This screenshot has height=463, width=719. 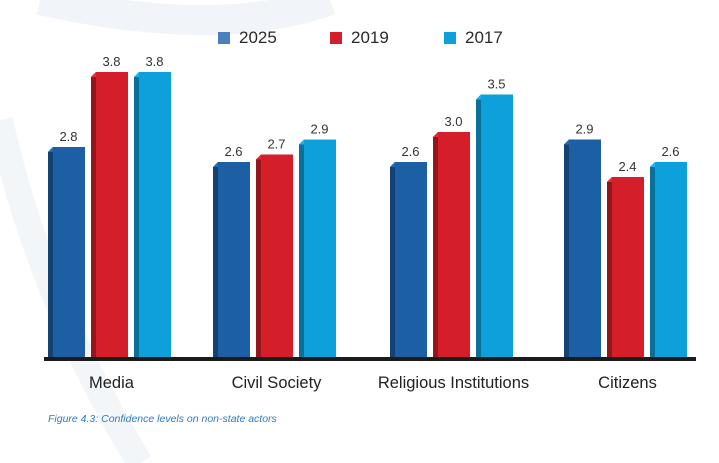 I want to click on legend-item-2025: 2025, so click(x=247, y=38).